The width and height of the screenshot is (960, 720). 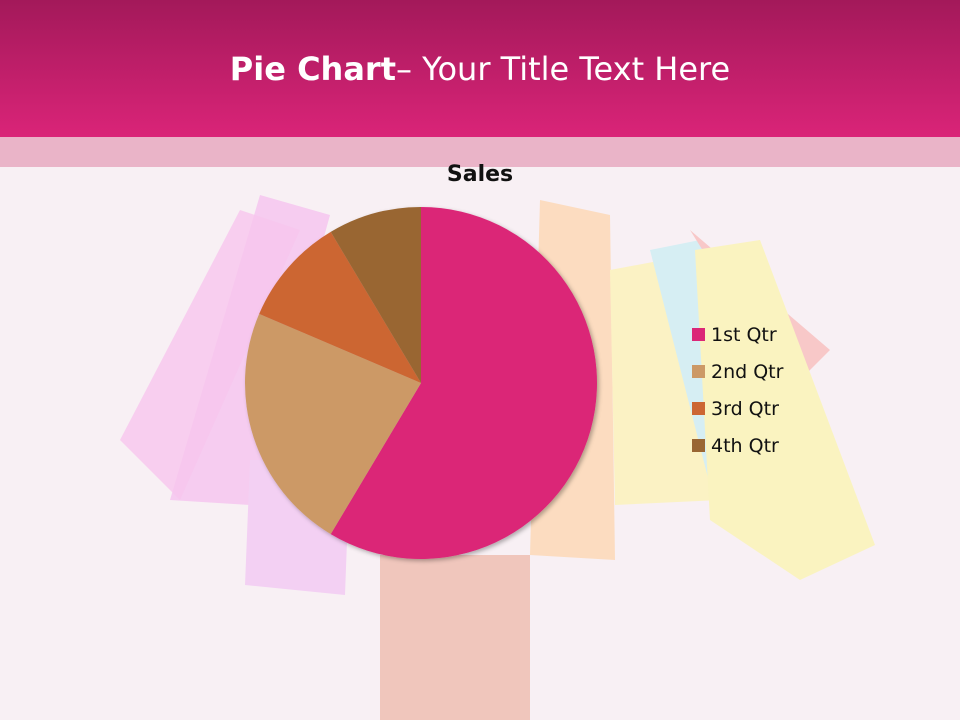 What do you see at coordinates (480, 152) in the screenshot?
I see `header-band` at bounding box center [480, 152].